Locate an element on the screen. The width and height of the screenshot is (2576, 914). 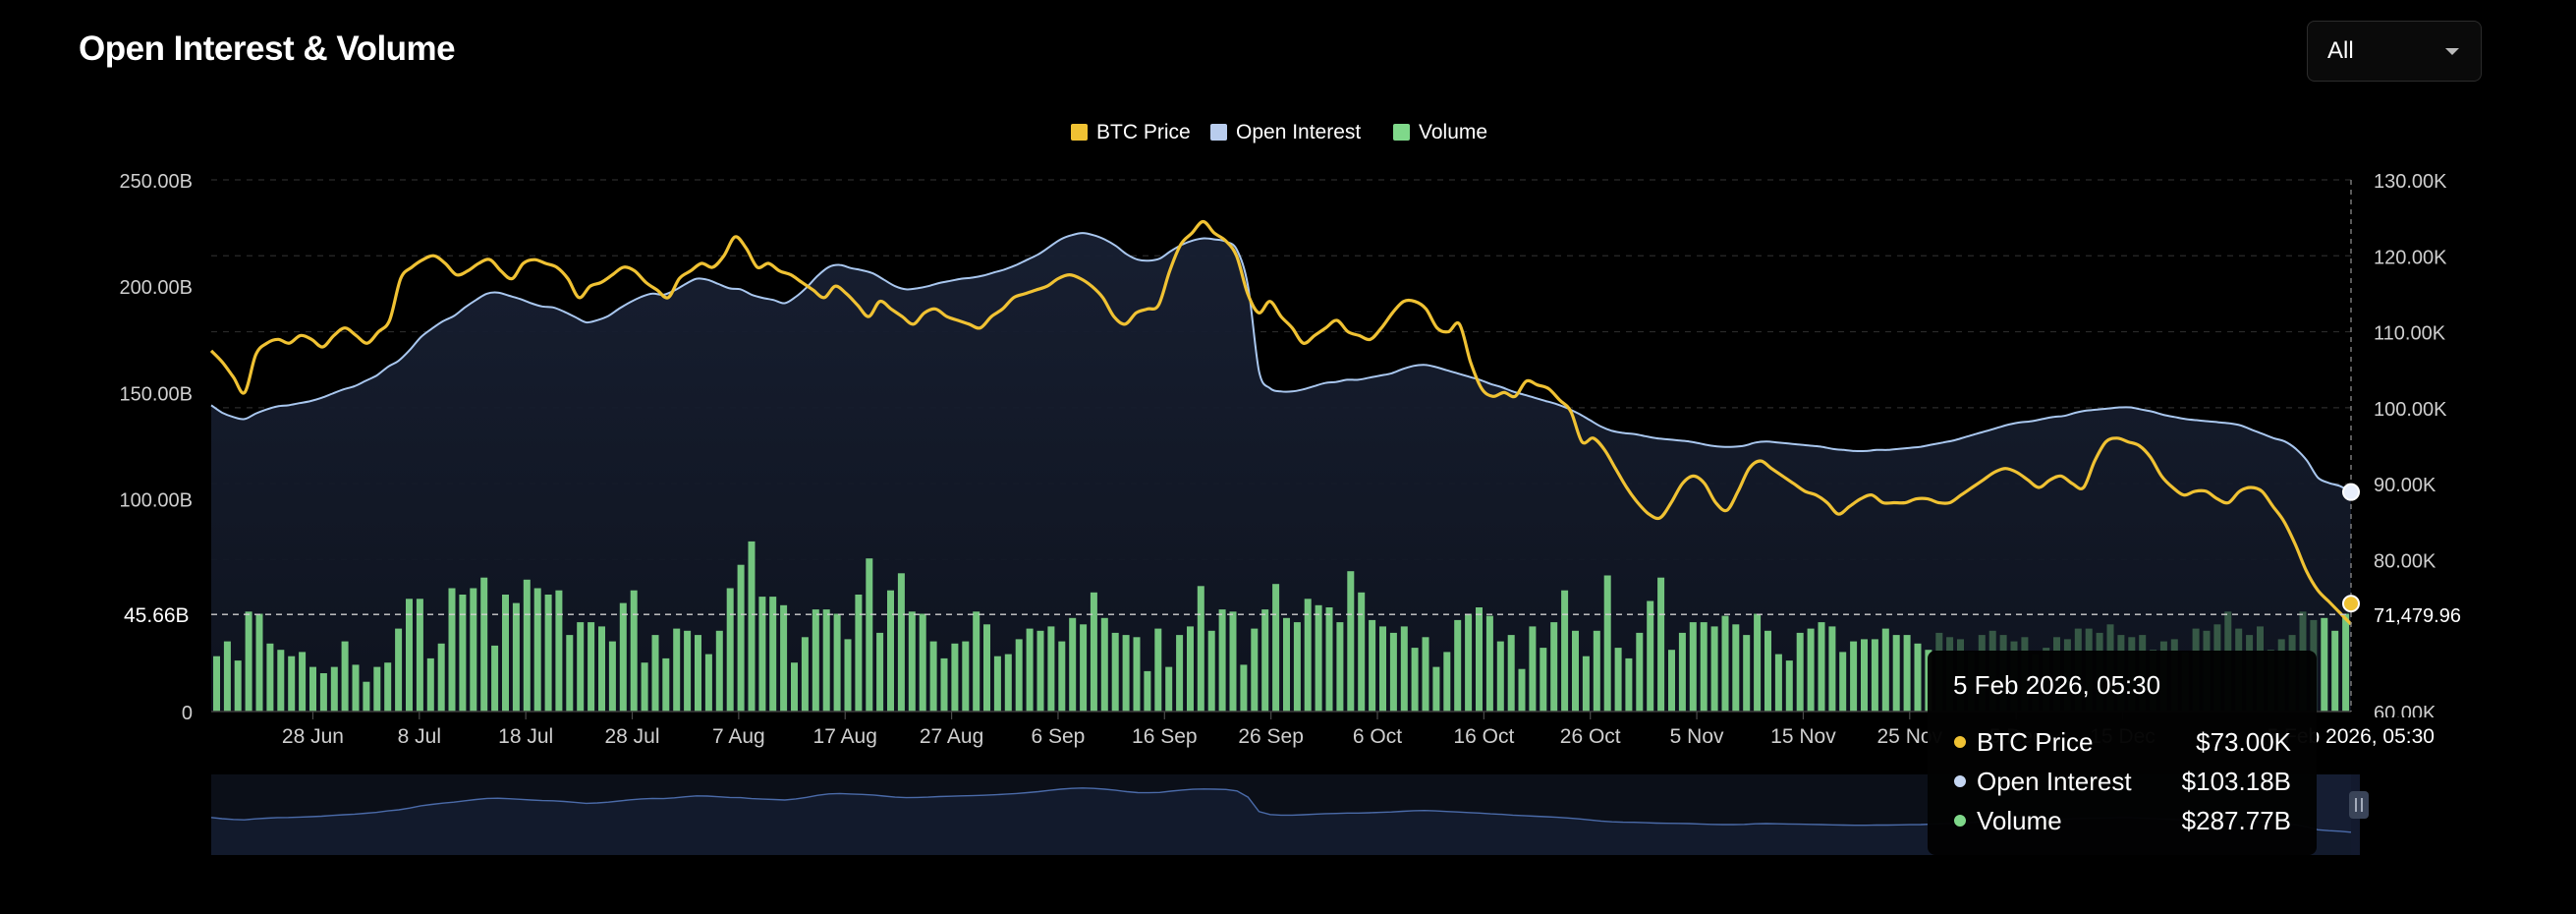
tooltip-title: 5 Feb 2026, 05:30 is located at coordinates (2057, 685).